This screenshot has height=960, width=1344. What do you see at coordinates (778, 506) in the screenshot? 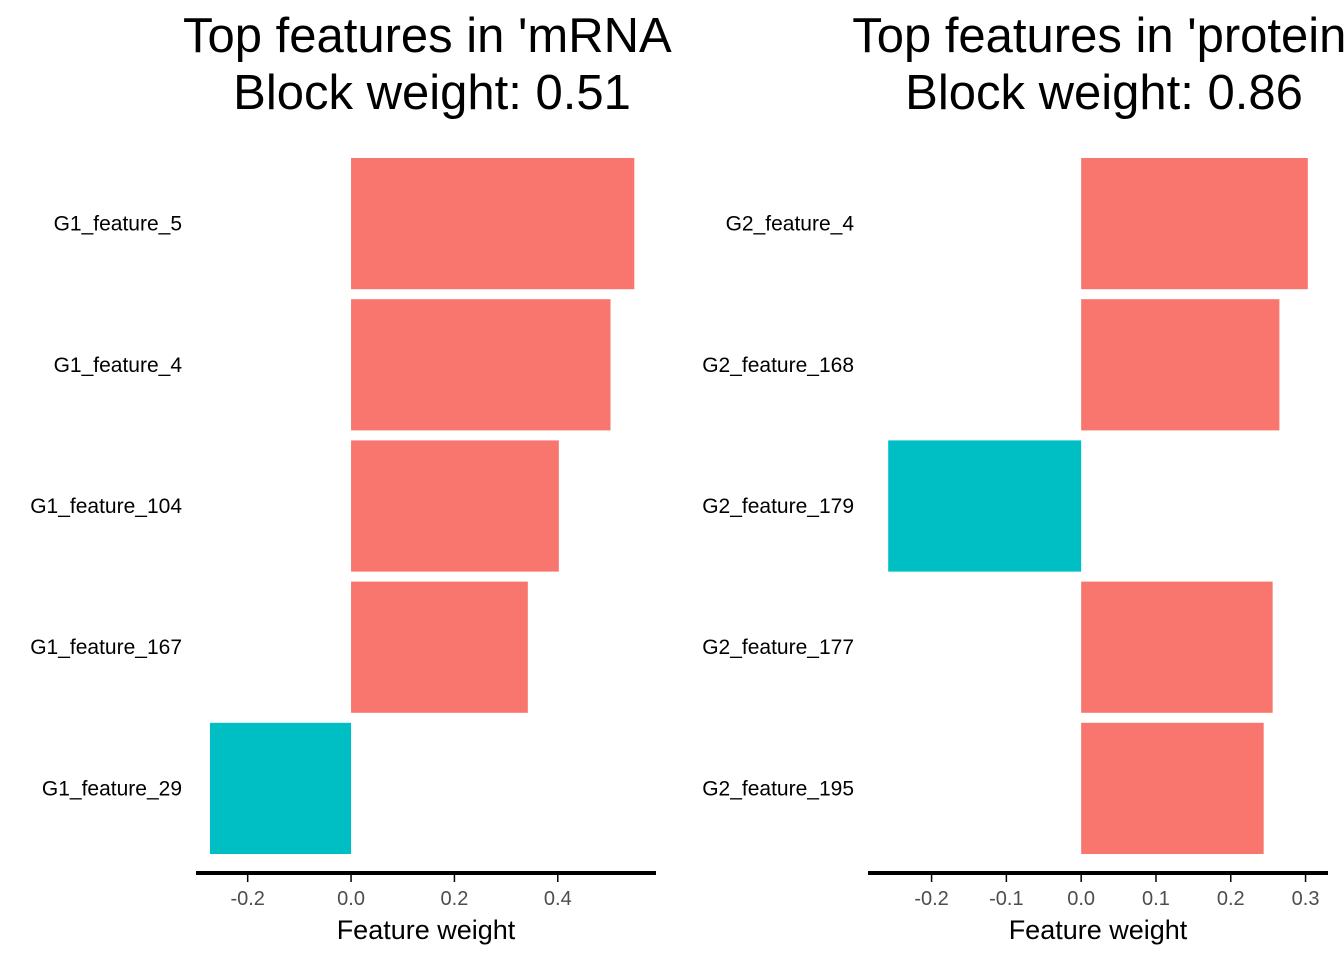
I see `category-label: G2_feature_179` at bounding box center [778, 506].